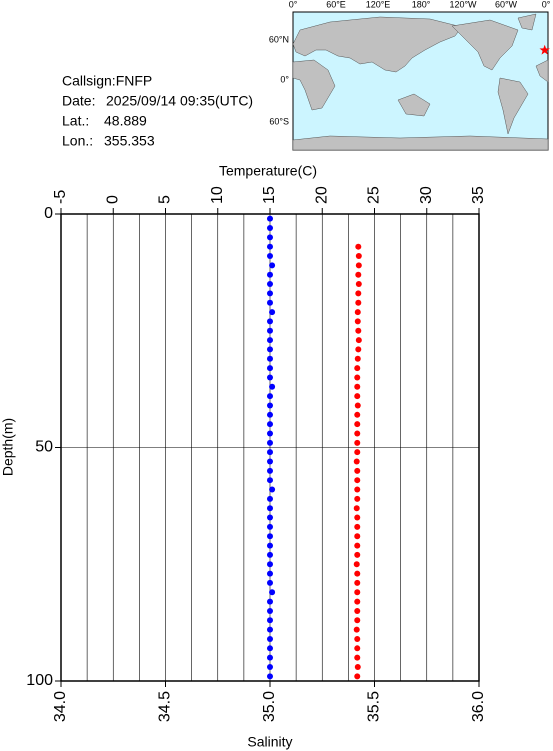  Describe the element at coordinates (414, 105) in the screenshot. I see `australia` at that location.